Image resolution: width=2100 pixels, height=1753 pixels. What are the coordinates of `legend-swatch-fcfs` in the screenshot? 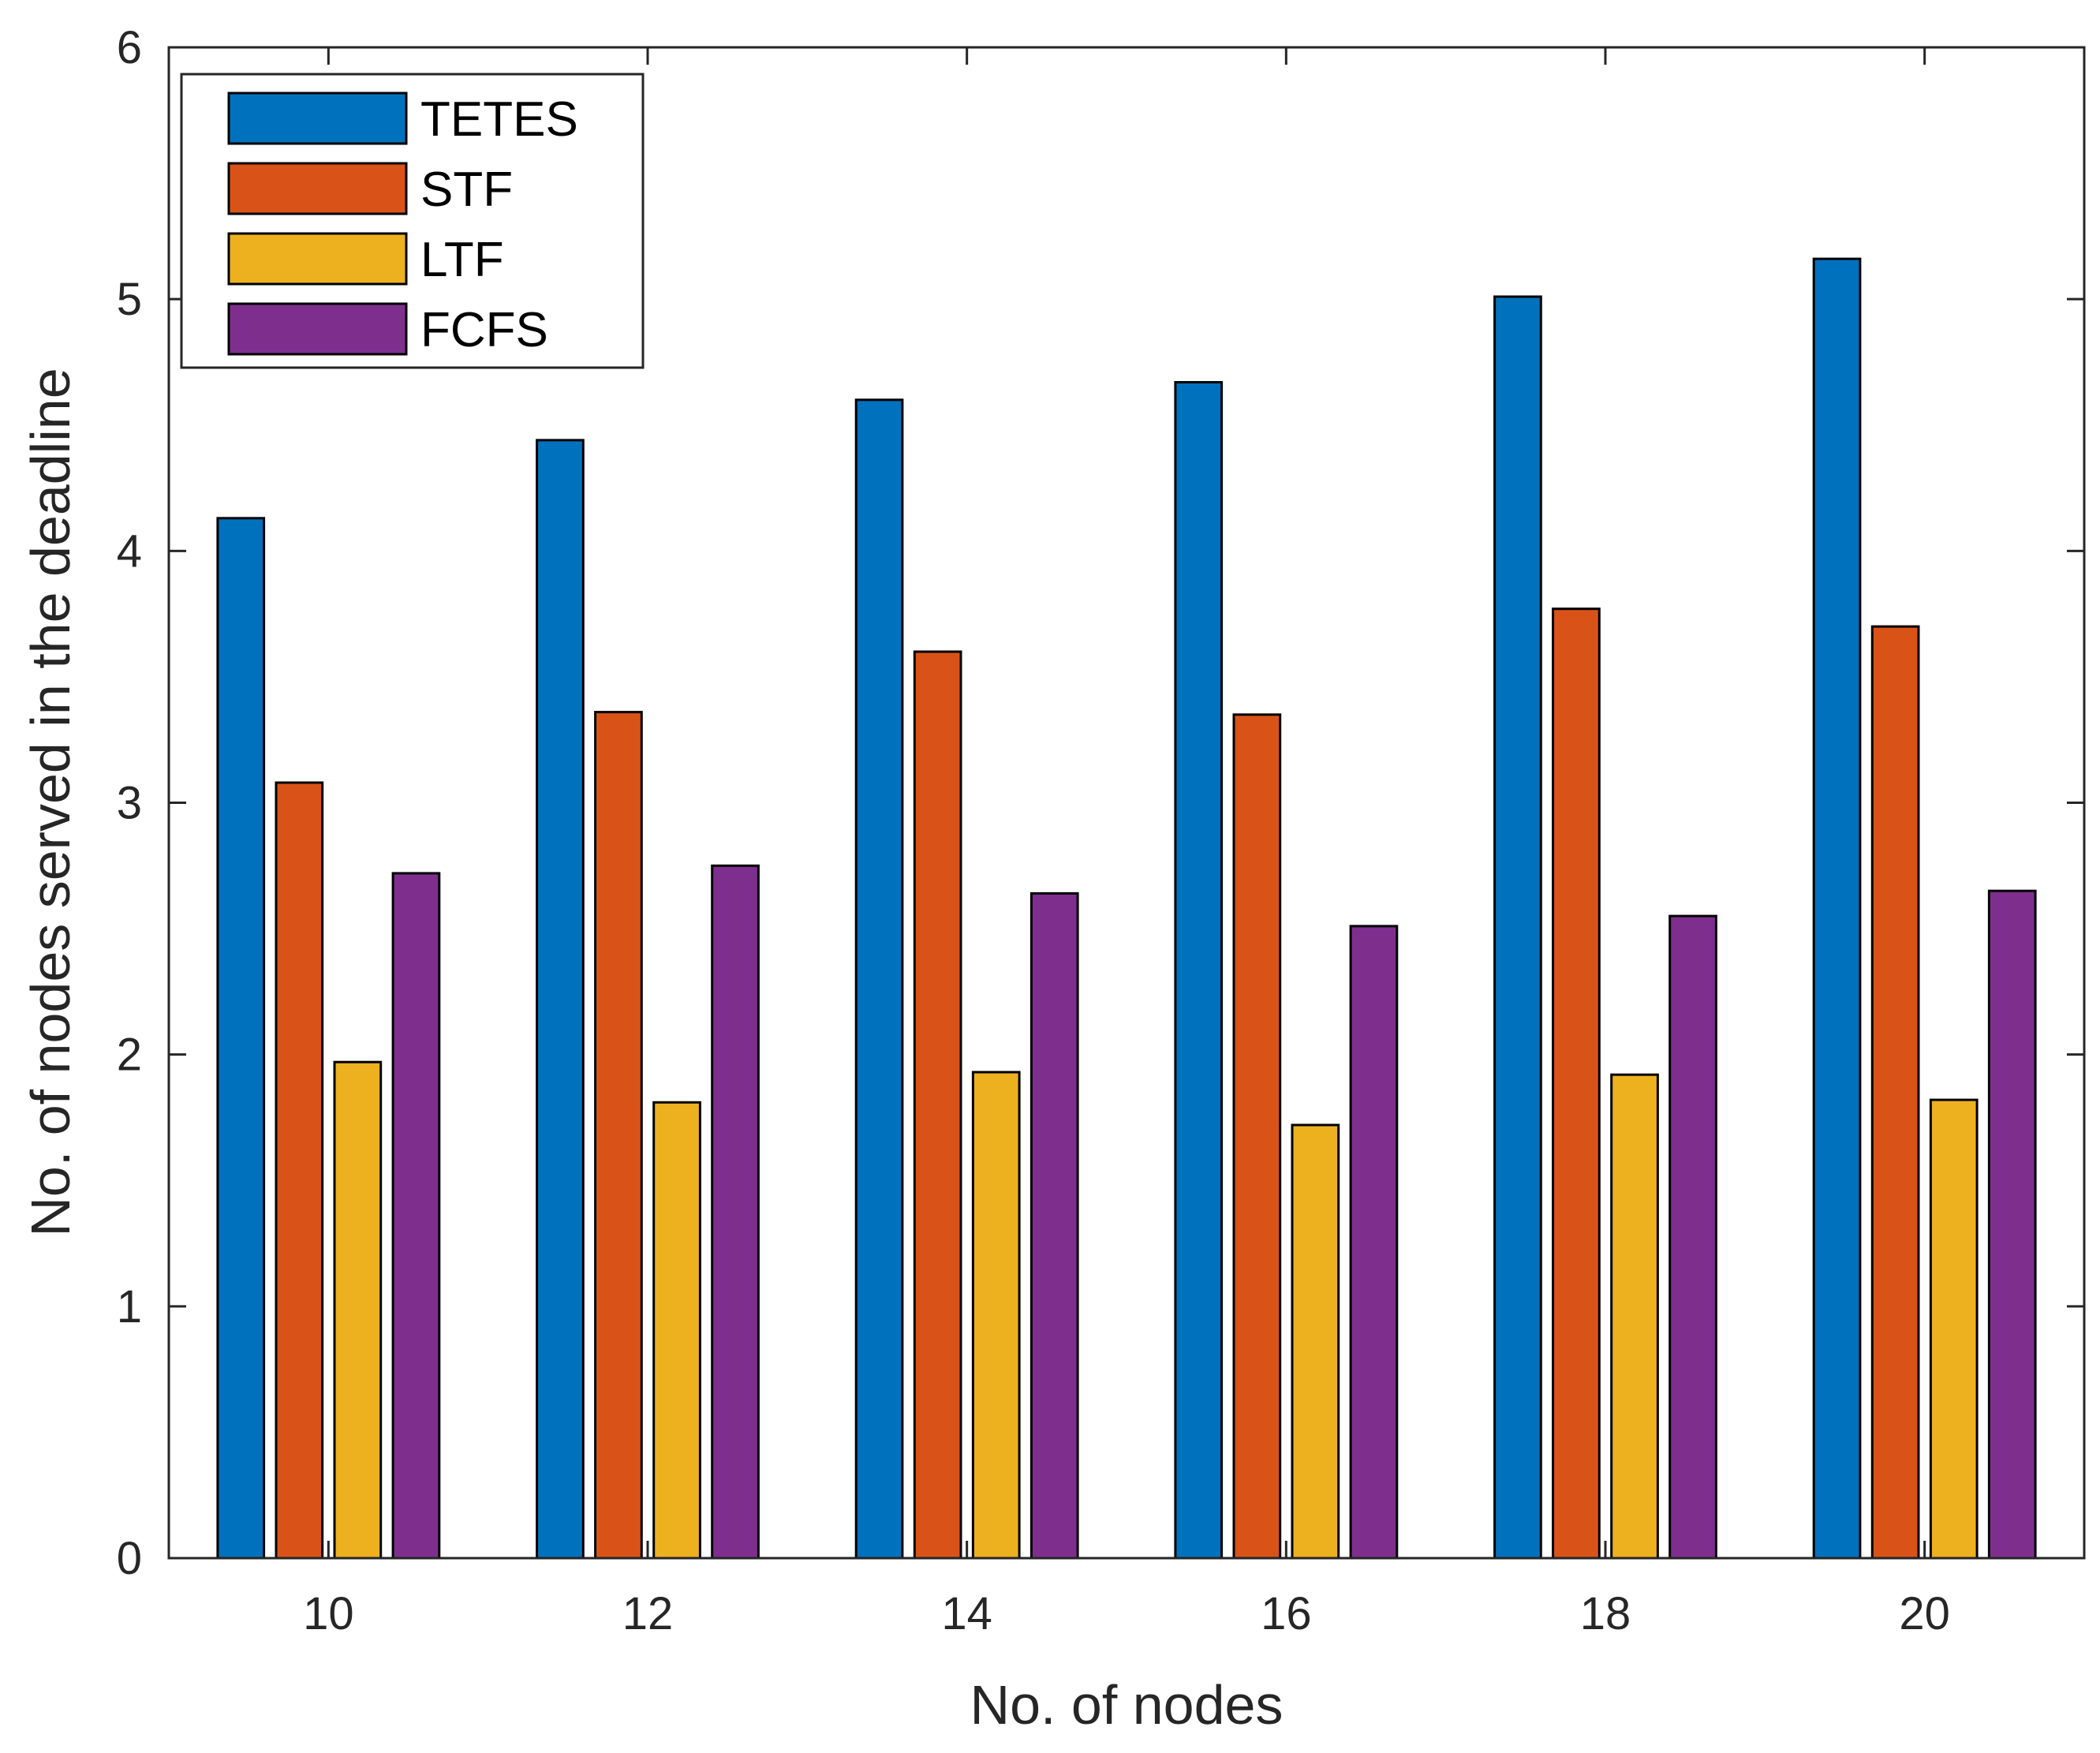 It's located at (317, 329).